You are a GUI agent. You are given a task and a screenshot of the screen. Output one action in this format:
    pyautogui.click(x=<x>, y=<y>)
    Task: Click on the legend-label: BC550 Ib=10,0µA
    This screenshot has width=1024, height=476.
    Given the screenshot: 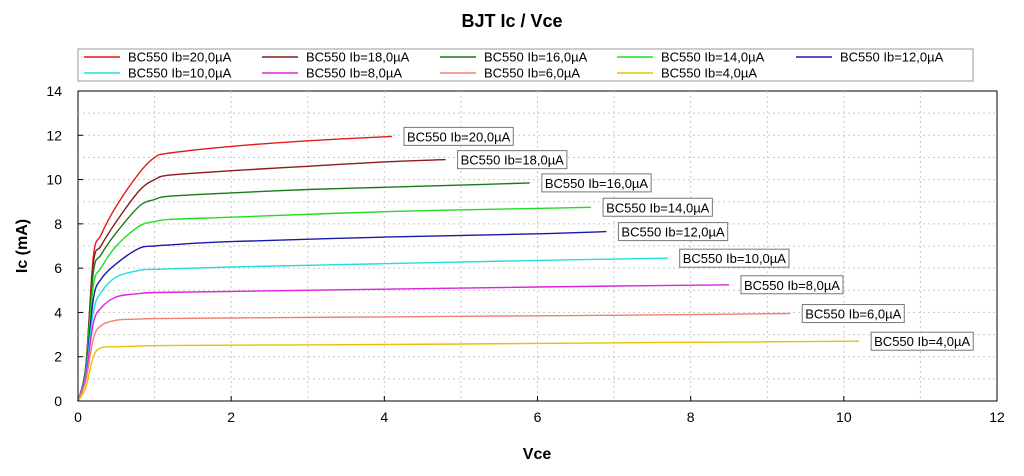 What is the action you would take?
    pyautogui.click(x=180, y=73)
    